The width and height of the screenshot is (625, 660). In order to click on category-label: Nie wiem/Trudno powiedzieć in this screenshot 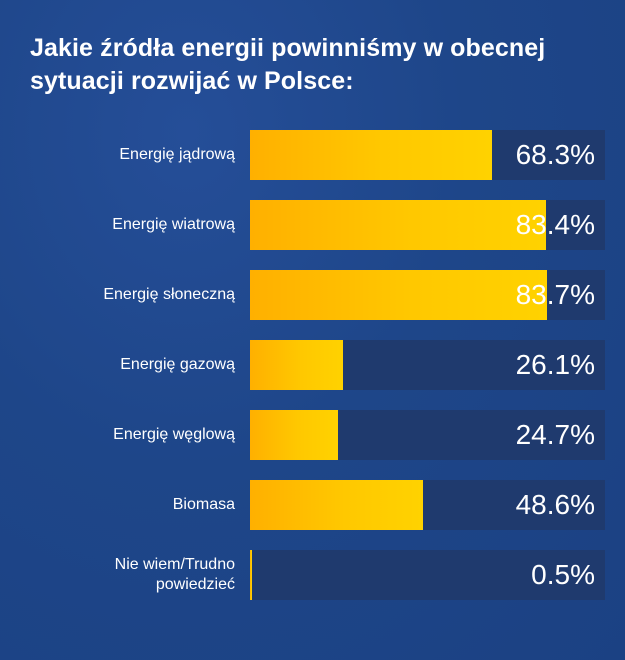, I will do `click(174, 574)`.